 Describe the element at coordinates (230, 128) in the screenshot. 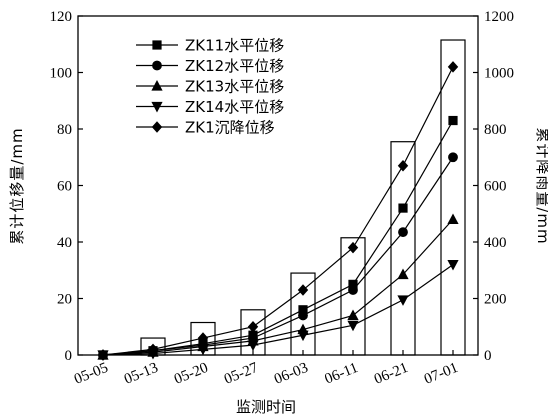

I see `legend-label: ZK1沉降位移` at that location.